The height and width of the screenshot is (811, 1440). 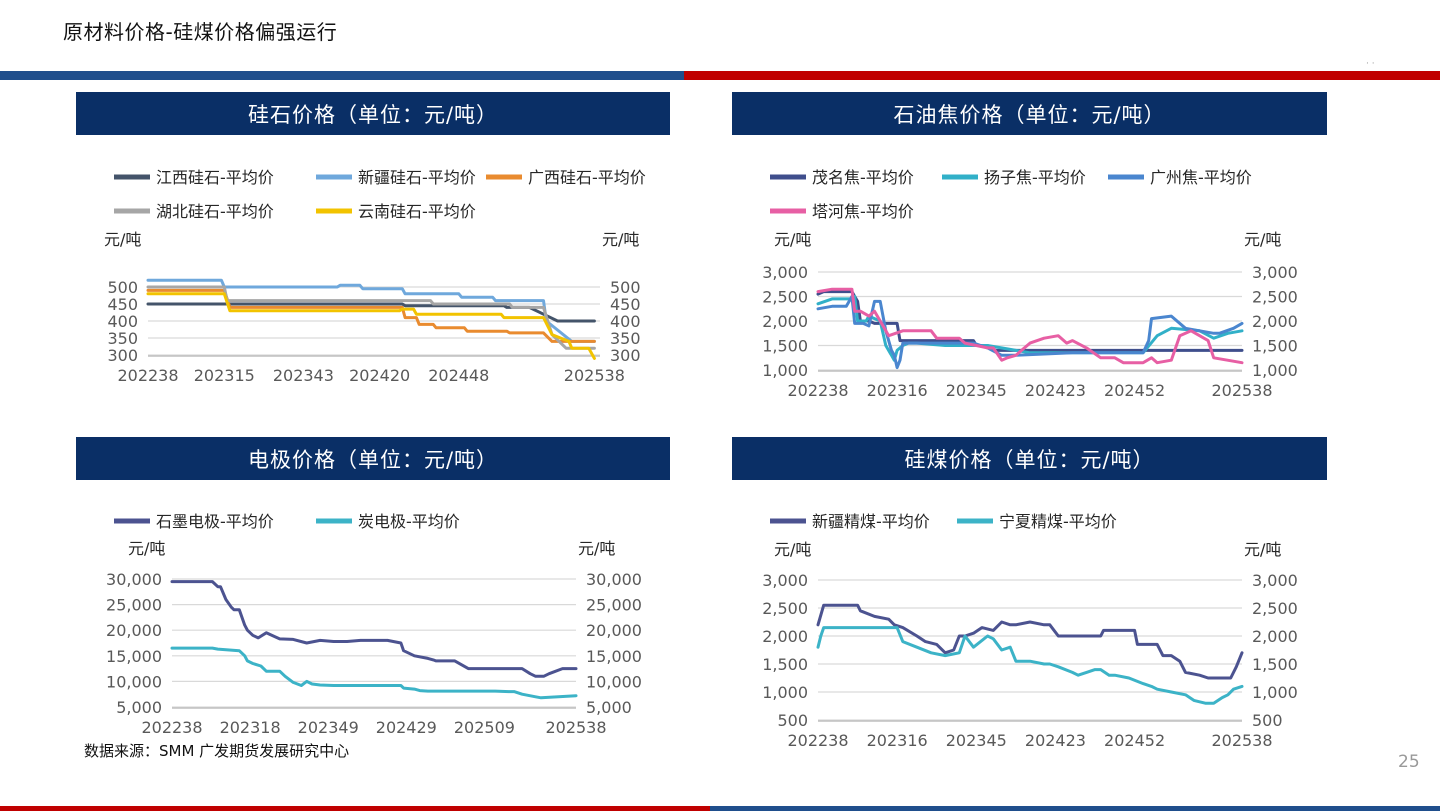 What do you see at coordinates (484, 727) in the screenshot?
I see `x-tick-label: 202509` at bounding box center [484, 727].